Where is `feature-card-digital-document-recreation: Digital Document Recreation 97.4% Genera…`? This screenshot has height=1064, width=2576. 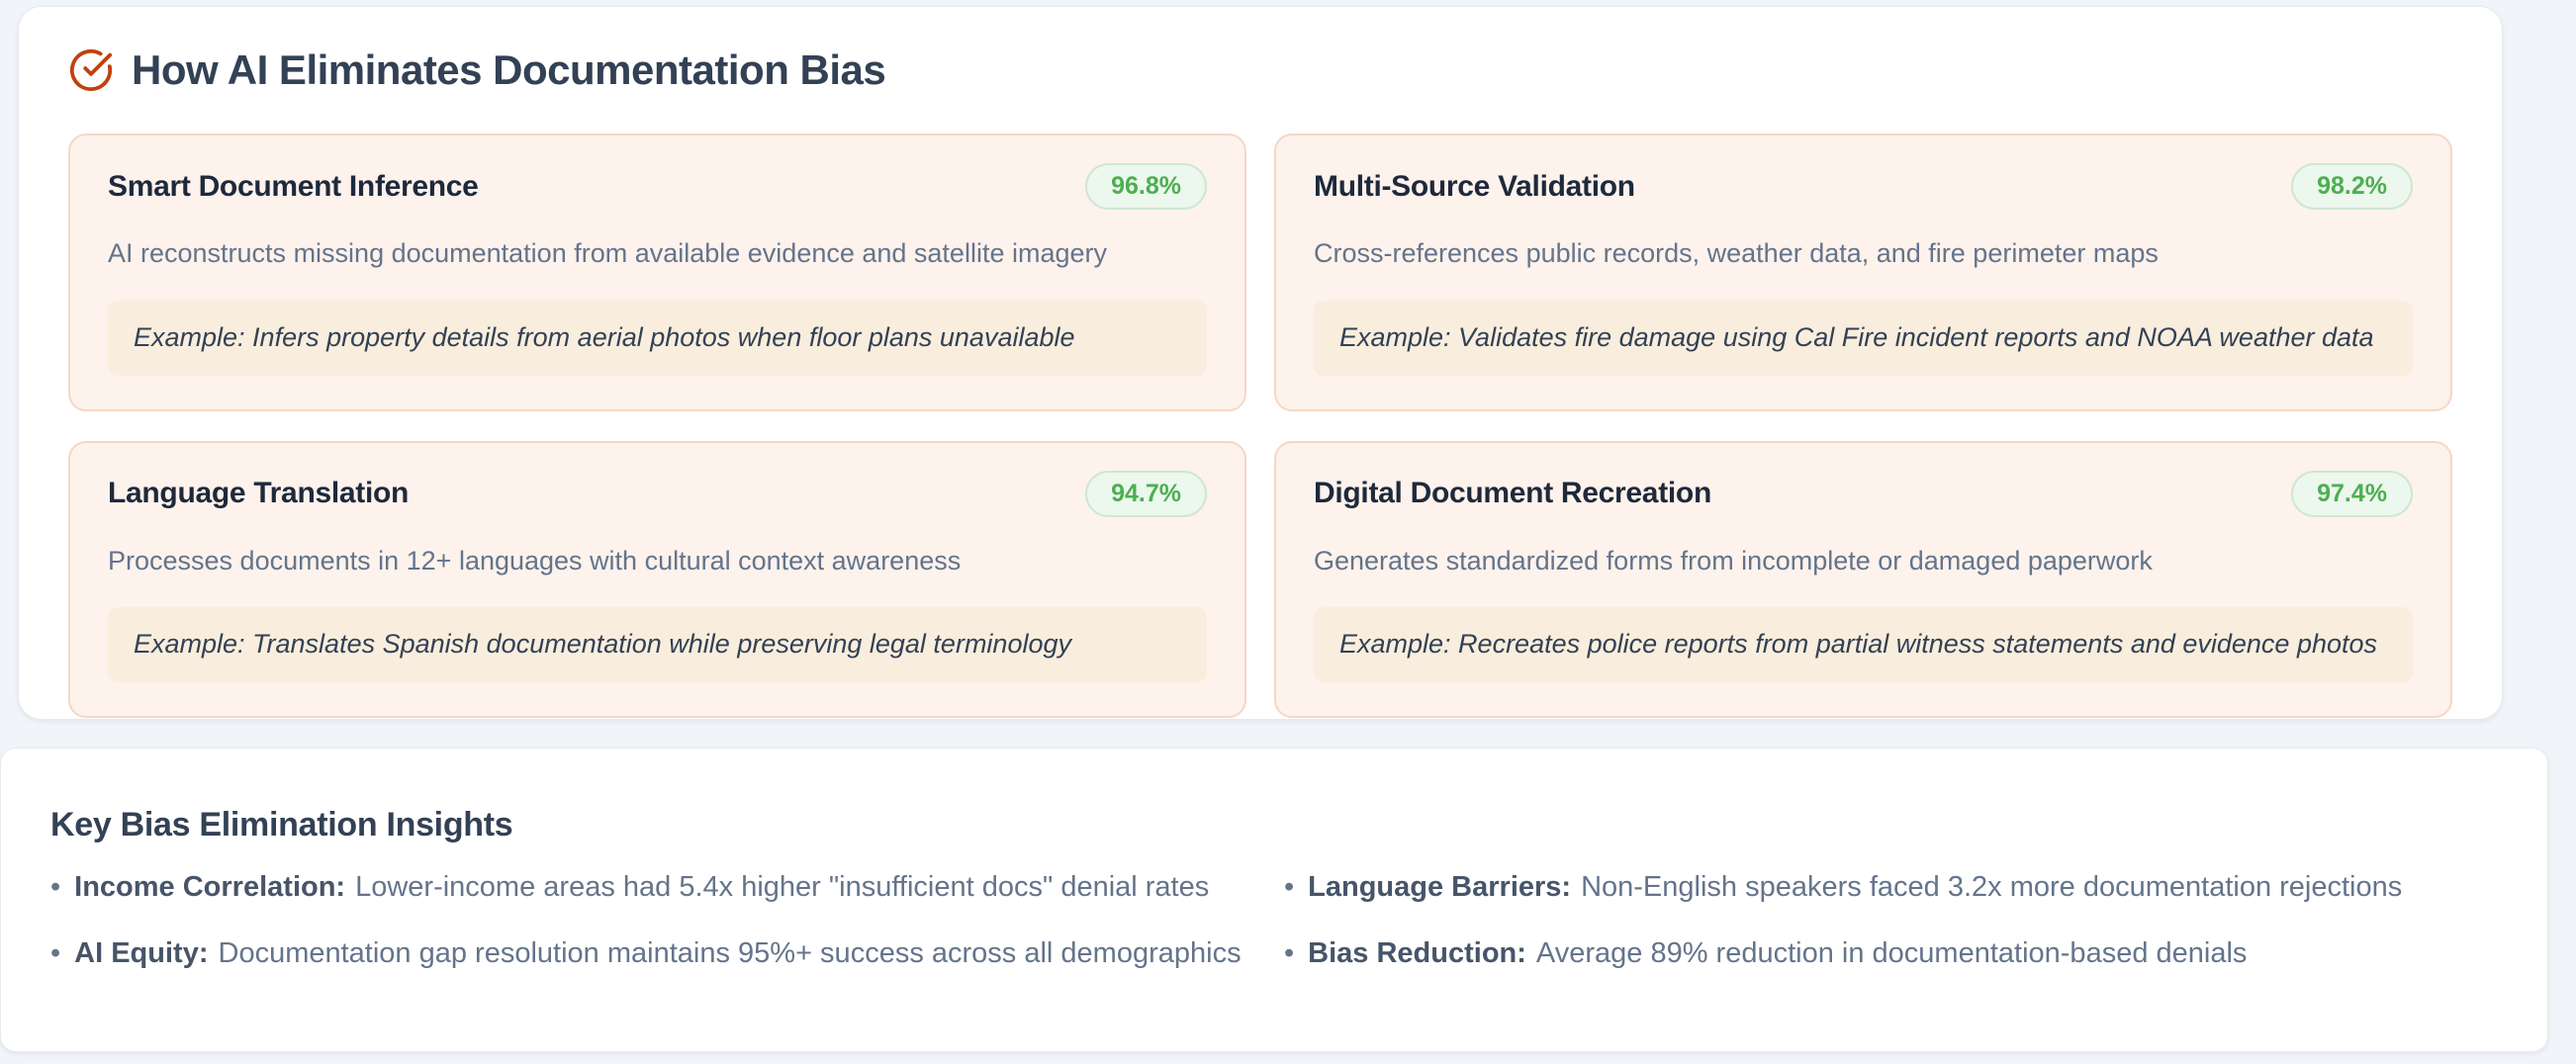 feature-card-digital-document-recreation: Digital Document Recreation 97.4% Genera… is located at coordinates (1863, 579).